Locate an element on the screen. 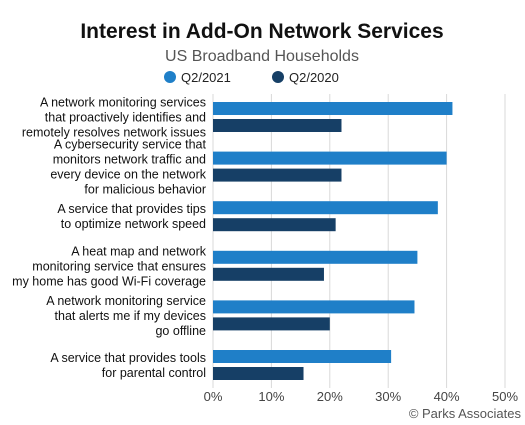 The height and width of the screenshot is (425, 525). legend: Q2/2021 Q2/2020 is located at coordinates (251, 77).